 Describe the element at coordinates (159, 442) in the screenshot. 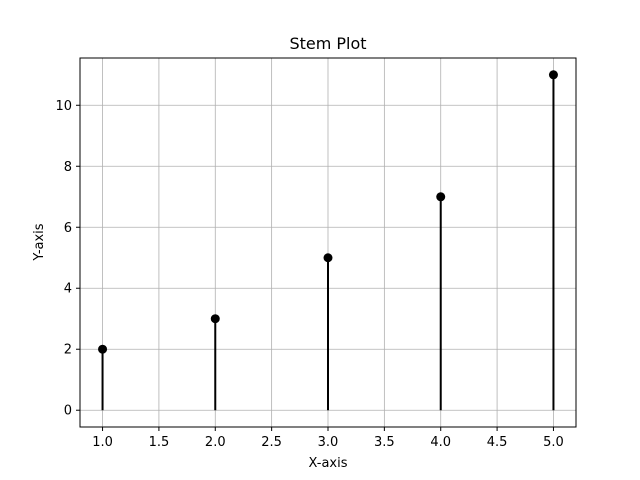

I see `x-tick-label: 1.5` at that location.